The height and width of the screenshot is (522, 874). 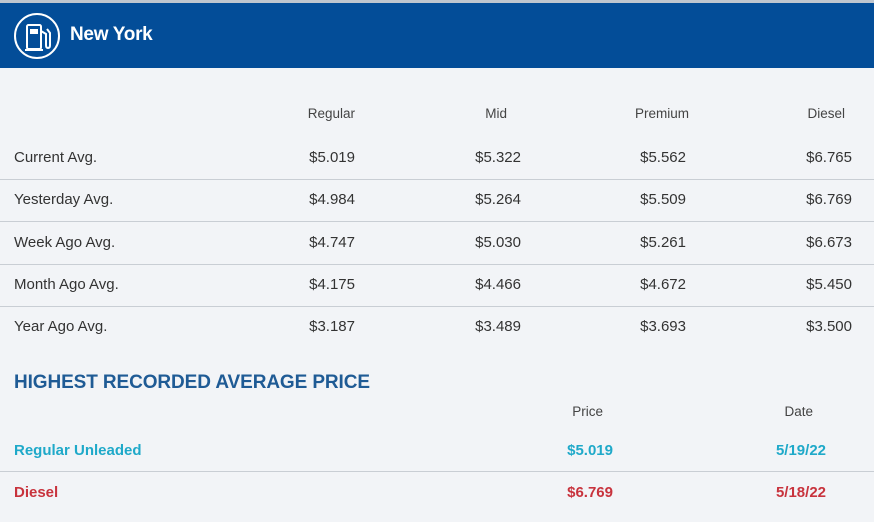 What do you see at coordinates (332, 199) in the screenshot?
I see `table-cell: $4.984` at bounding box center [332, 199].